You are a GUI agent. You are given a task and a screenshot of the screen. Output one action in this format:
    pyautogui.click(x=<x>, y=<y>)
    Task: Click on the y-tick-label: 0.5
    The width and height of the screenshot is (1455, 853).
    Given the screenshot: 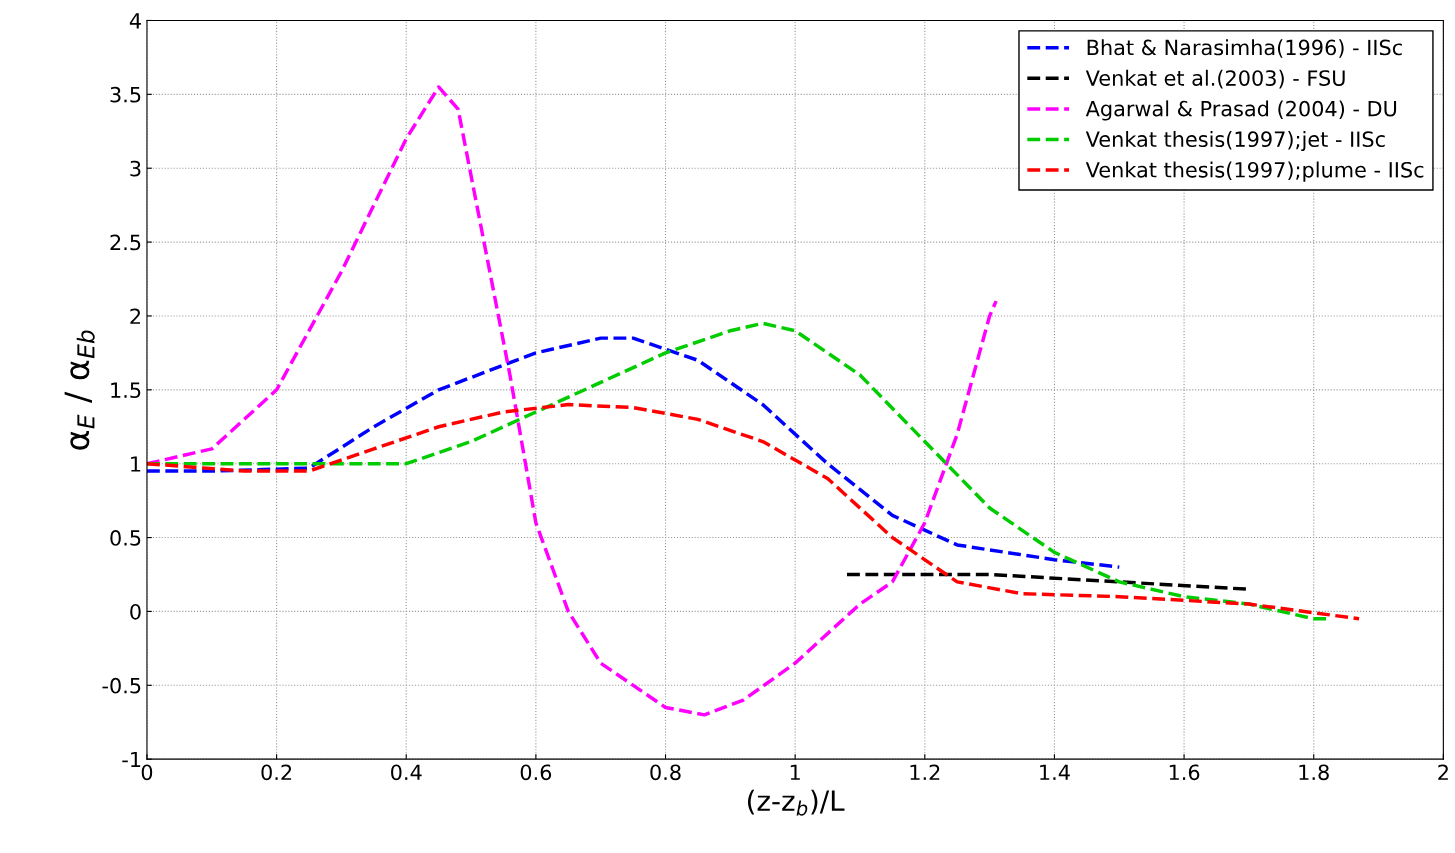 What is the action you would take?
    pyautogui.click(x=125, y=538)
    